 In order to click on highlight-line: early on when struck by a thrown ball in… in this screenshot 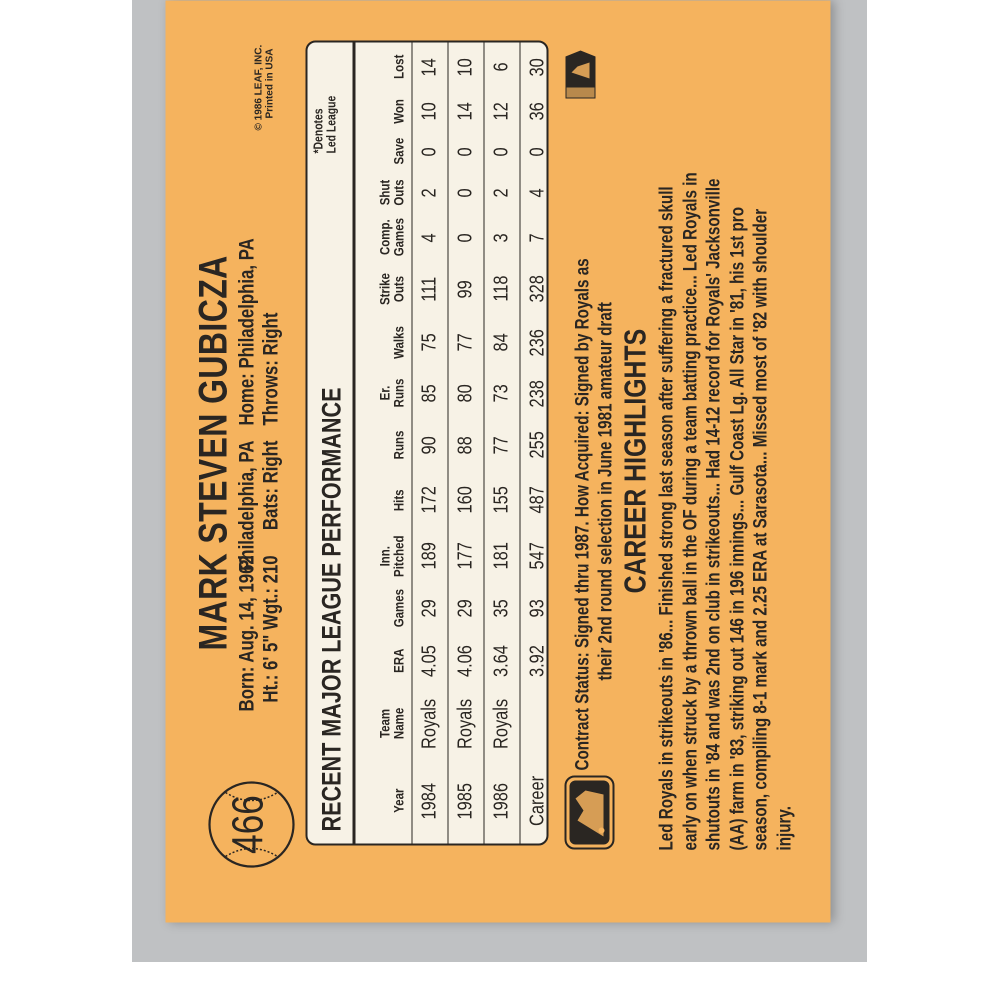, I will do `click(690, 510)`.